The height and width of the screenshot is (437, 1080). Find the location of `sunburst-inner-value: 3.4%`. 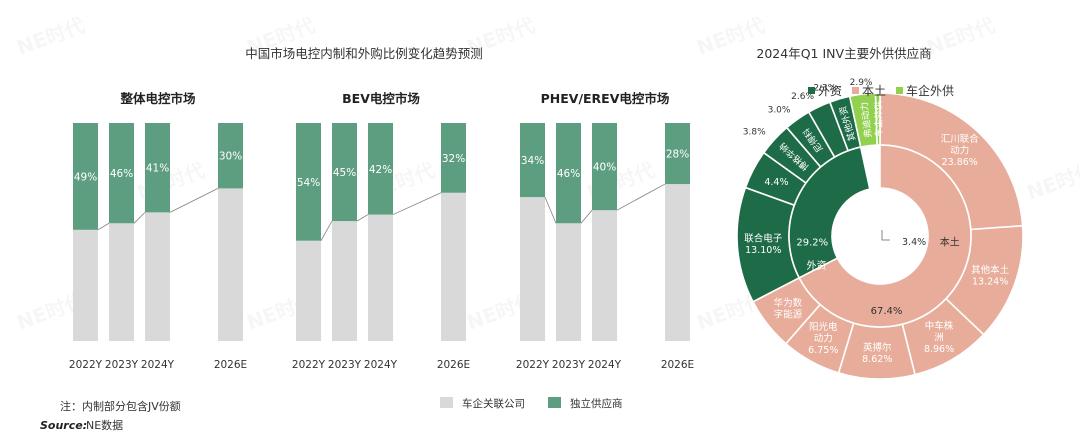

sunburst-inner-value: 3.4% is located at coordinates (914, 242).